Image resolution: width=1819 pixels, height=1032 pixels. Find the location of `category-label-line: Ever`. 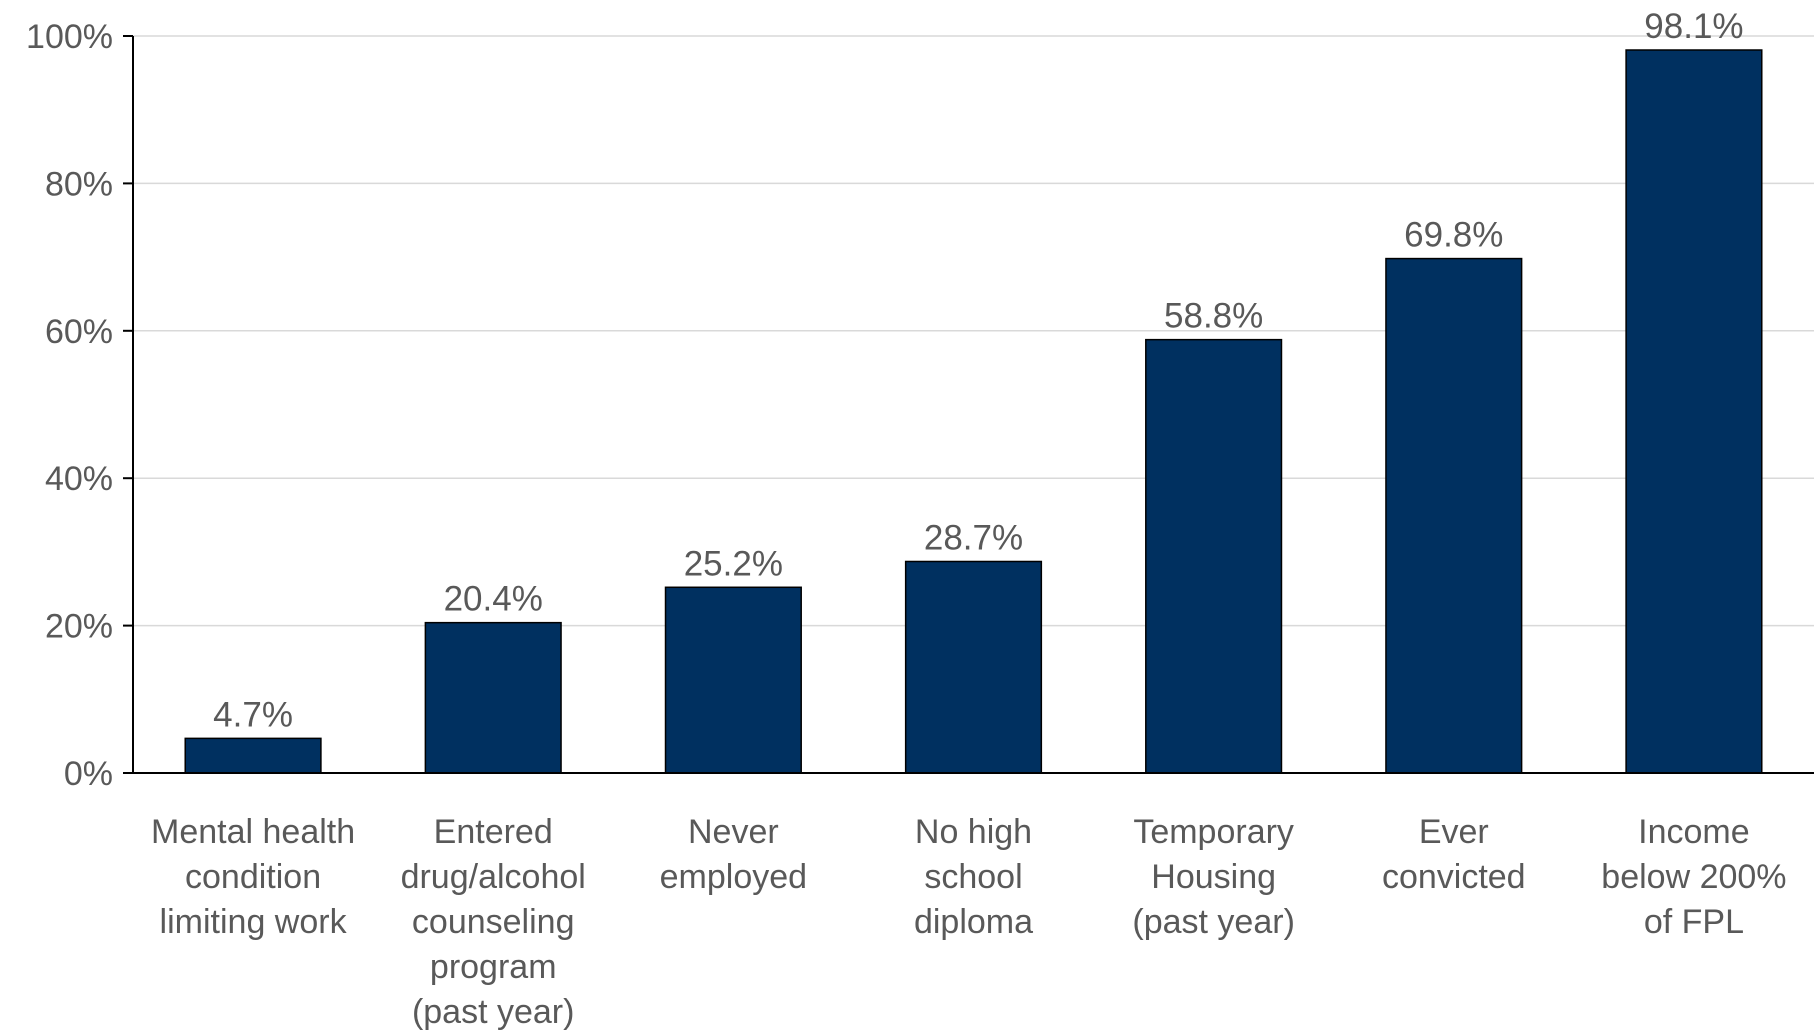

category-label-line: Ever is located at coordinates (1454, 832).